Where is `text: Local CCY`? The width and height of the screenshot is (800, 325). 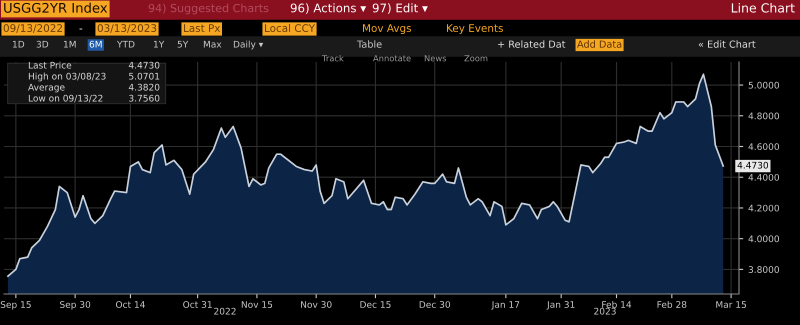
text: Local CCY is located at coordinates (290, 28).